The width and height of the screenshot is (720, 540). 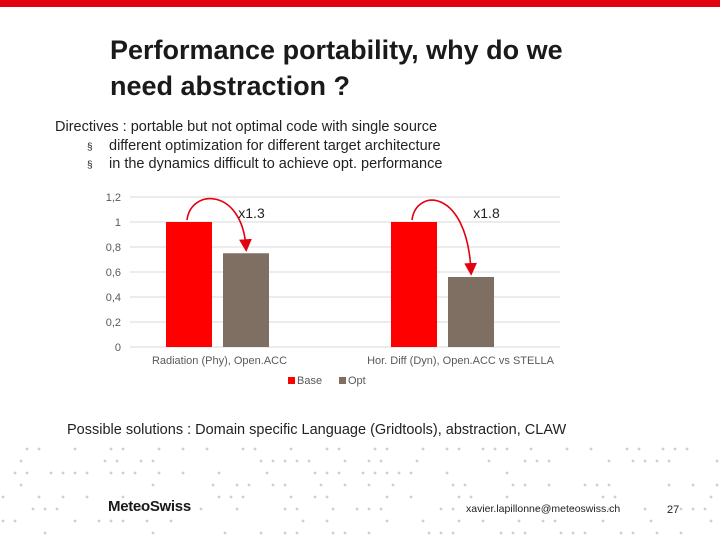 I want to click on bar-base, so click(x=189, y=284).